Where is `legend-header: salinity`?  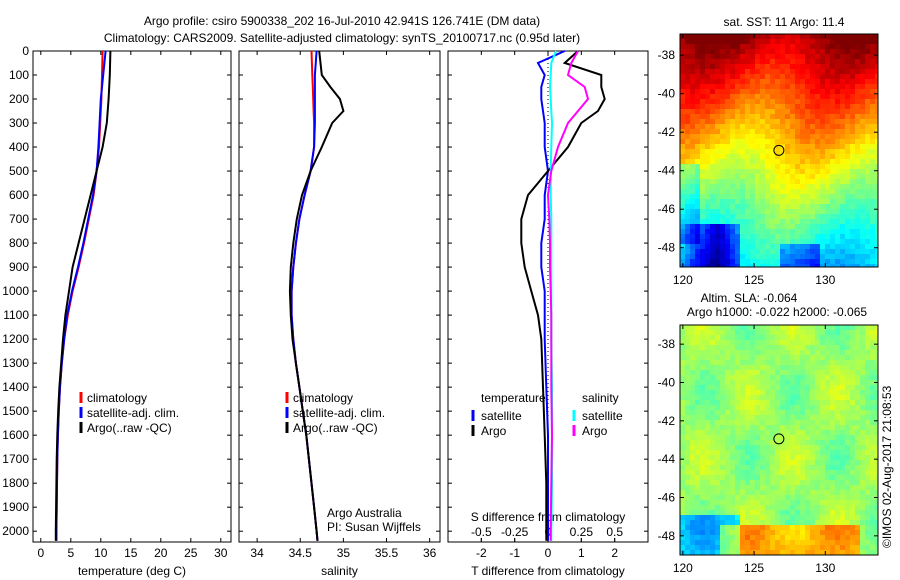 legend-header: salinity is located at coordinates (600, 398).